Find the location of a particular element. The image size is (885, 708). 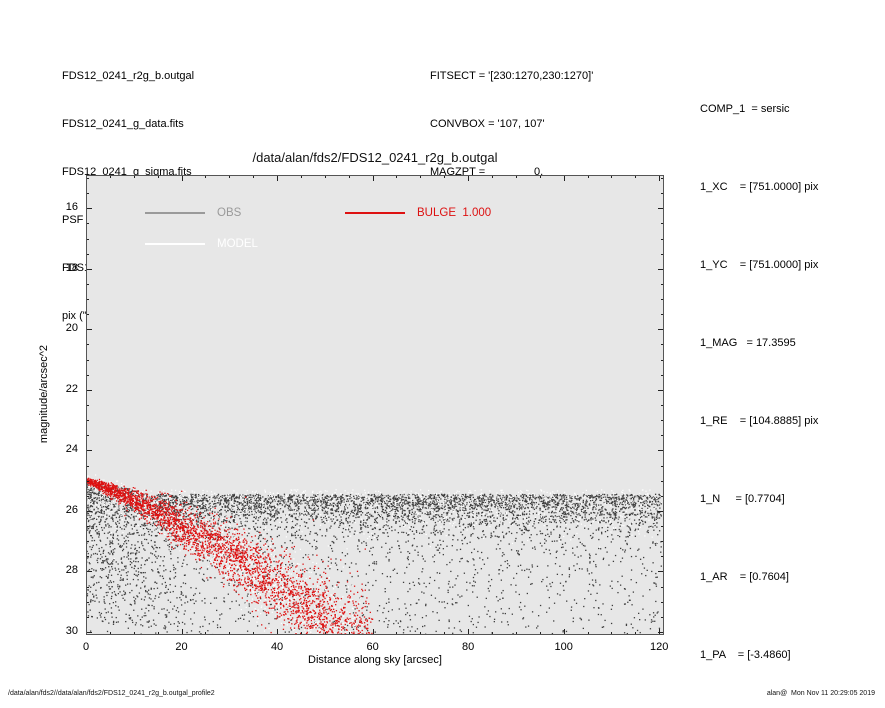

y-tick-label: 18 is located at coordinates (71, 267).